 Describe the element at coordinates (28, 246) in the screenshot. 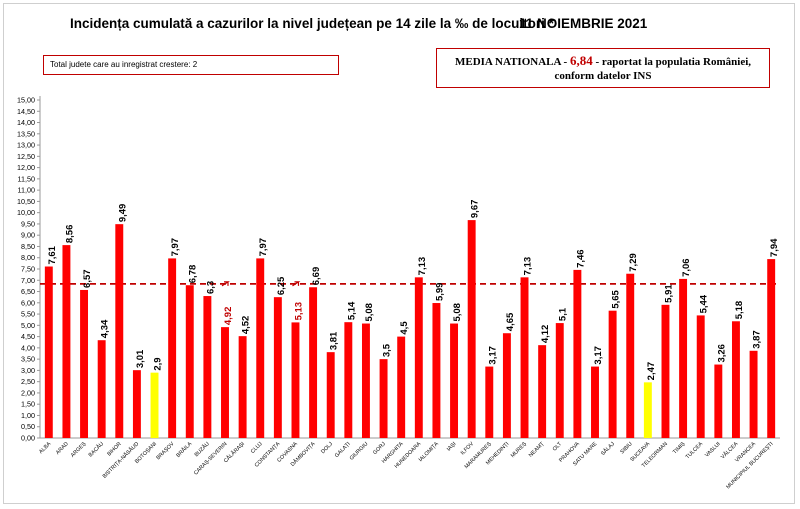

I see `y-tick-label: 8,50` at that location.